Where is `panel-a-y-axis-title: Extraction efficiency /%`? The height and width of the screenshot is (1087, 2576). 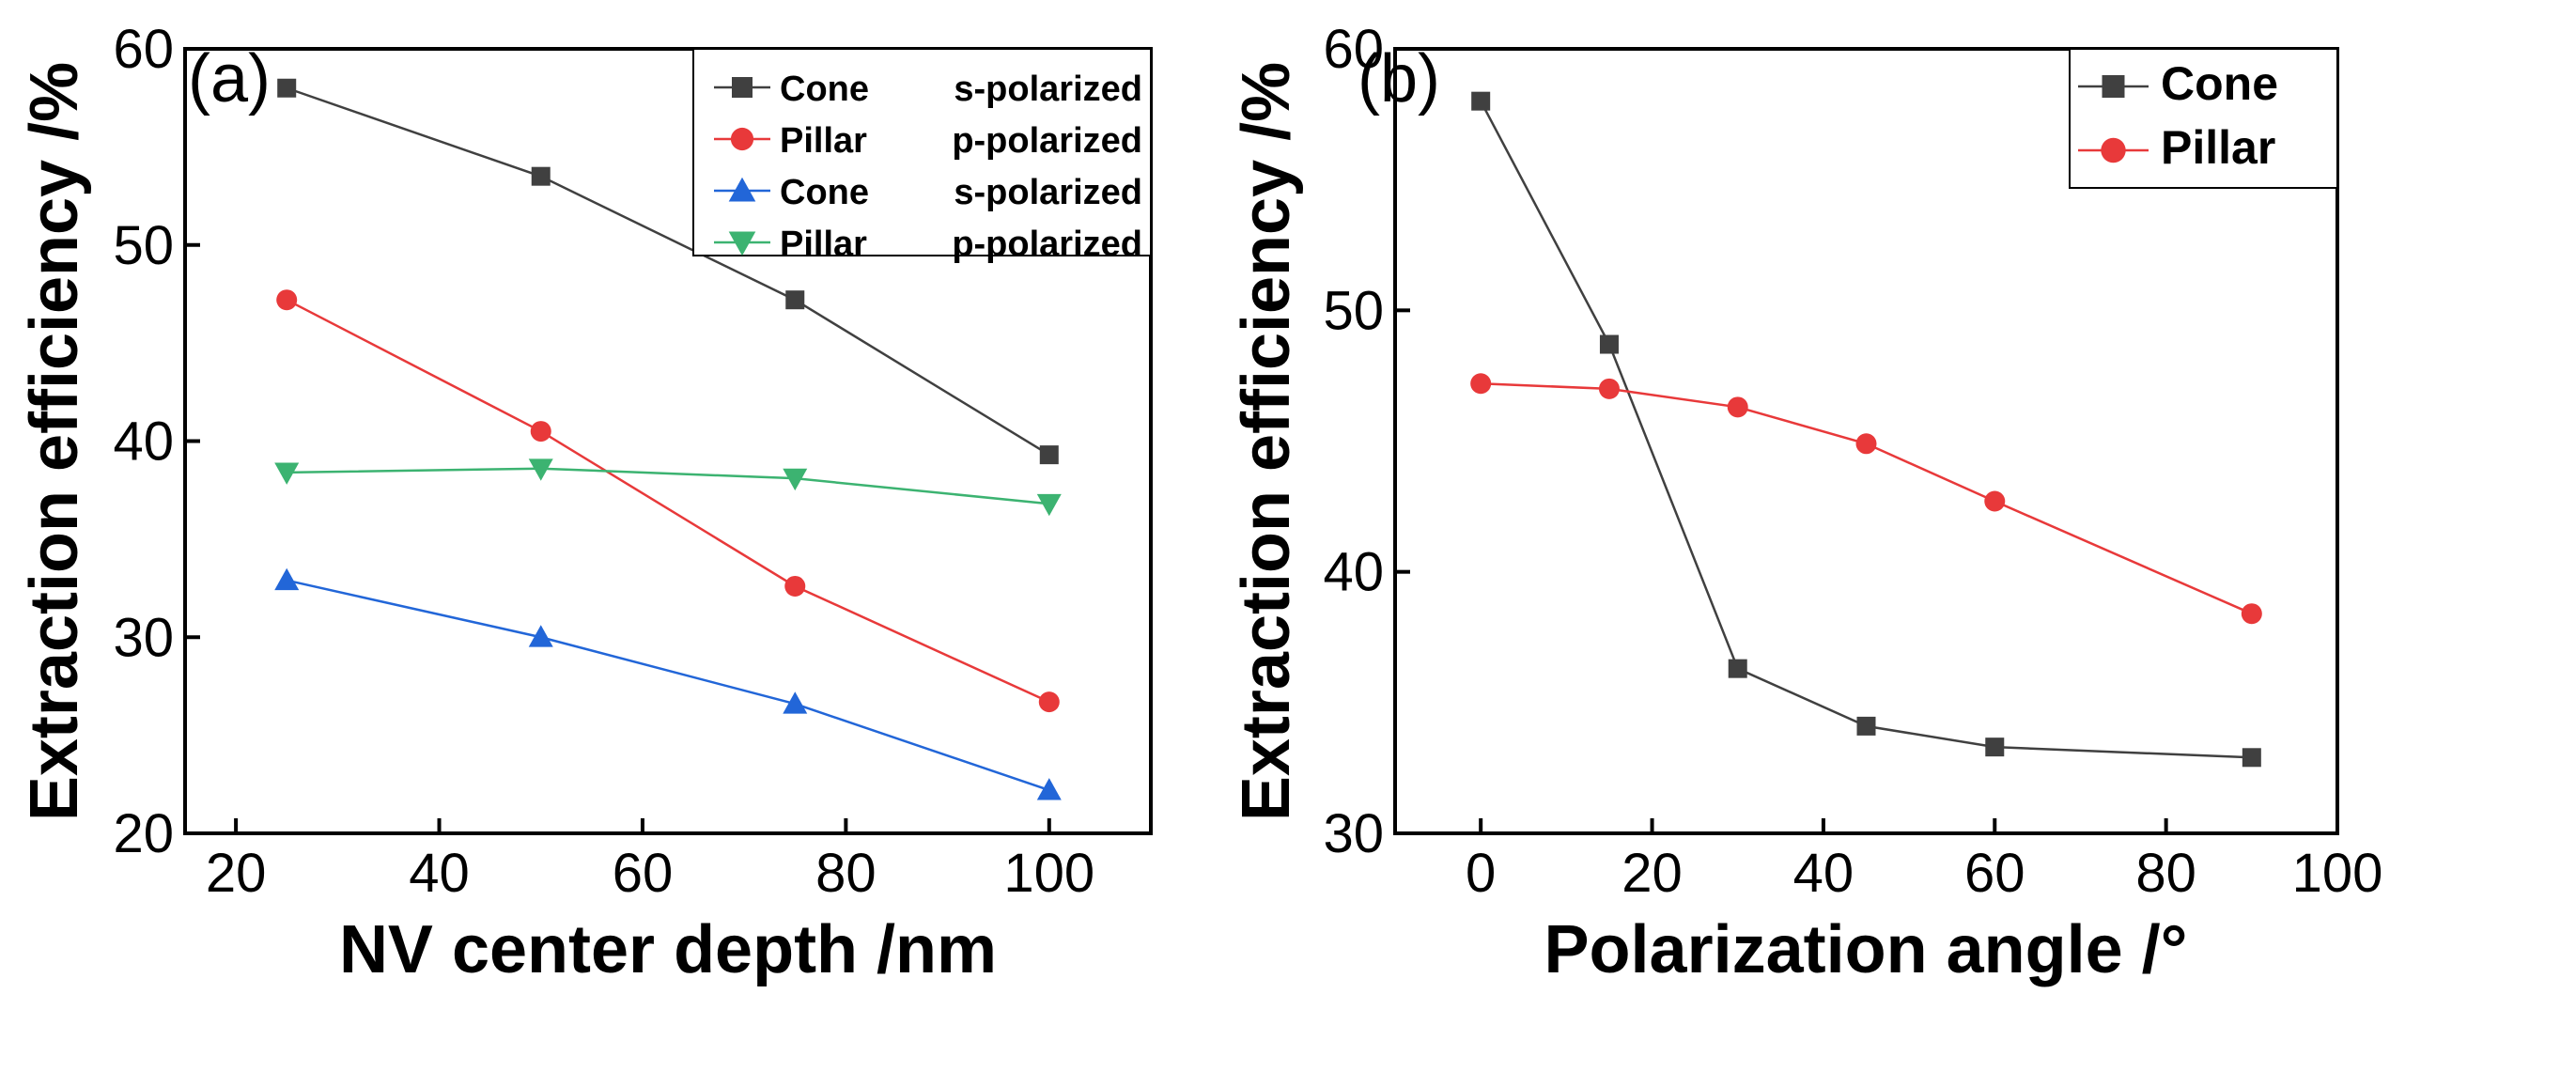 panel-a-y-axis-title: Extraction efficiency /% is located at coordinates (55, 441).